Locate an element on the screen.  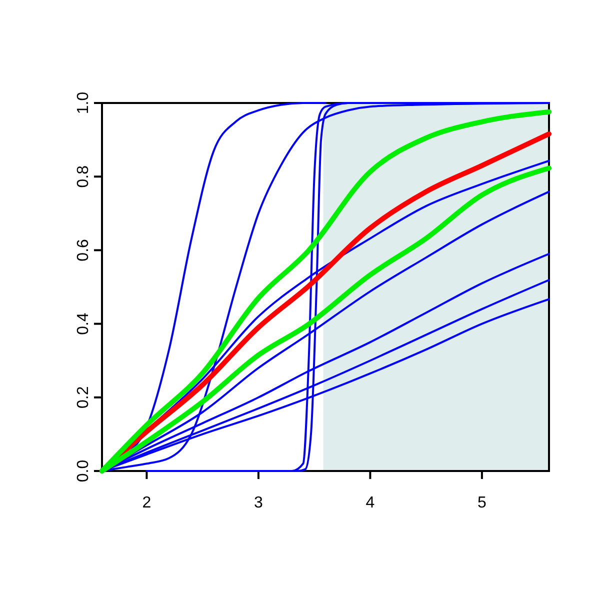
y-tick-label: 0.8 is located at coordinates (83, 176).